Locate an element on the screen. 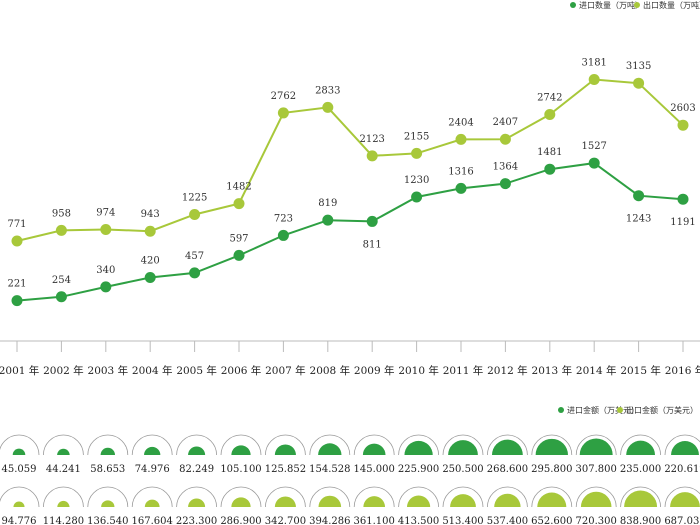 The image size is (700, 525). data-label: 340 is located at coordinates (105, 270).